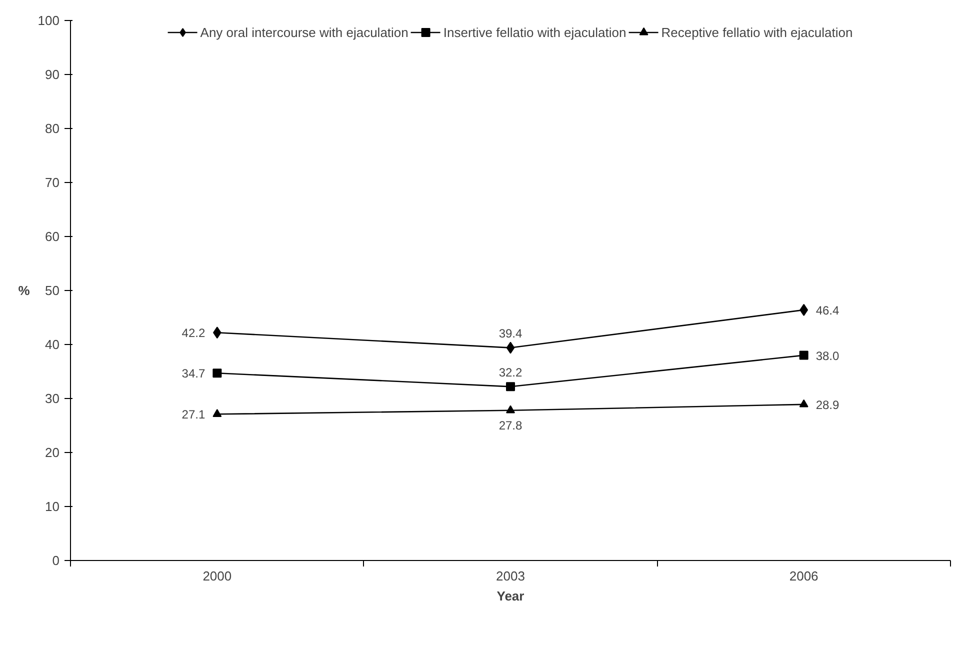  Describe the element at coordinates (510, 373) in the screenshot. I see `data-label: 32.2` at that location.